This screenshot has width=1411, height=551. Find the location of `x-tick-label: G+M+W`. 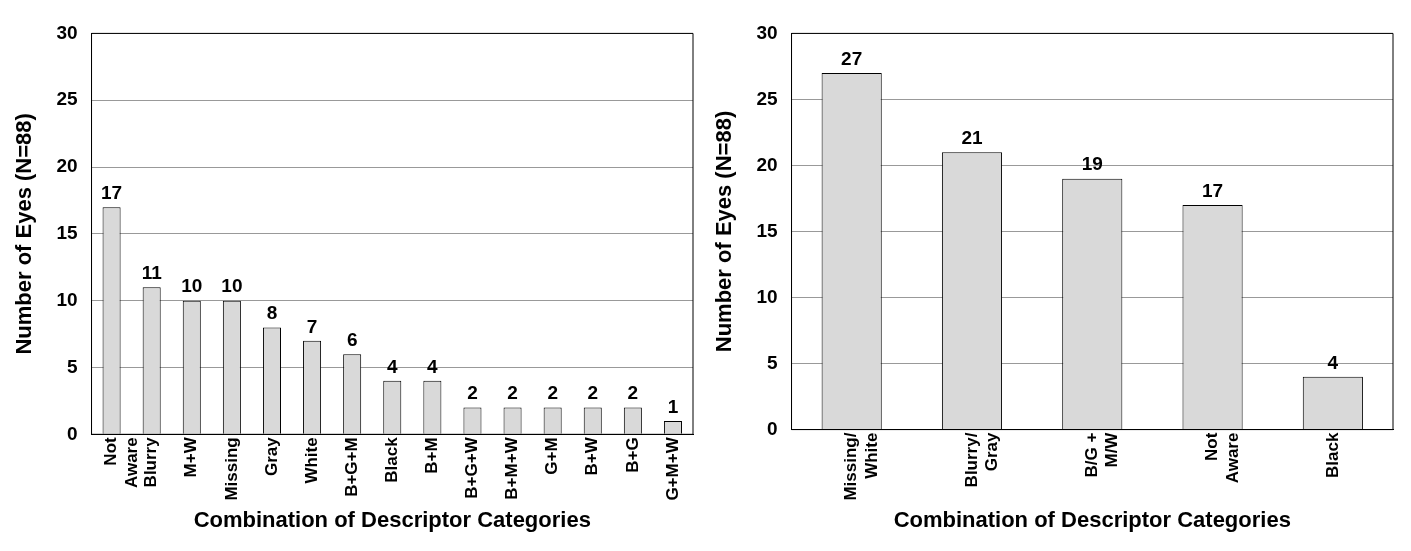

x-tick-label: G+M+W is located at coordinates (672, 468).